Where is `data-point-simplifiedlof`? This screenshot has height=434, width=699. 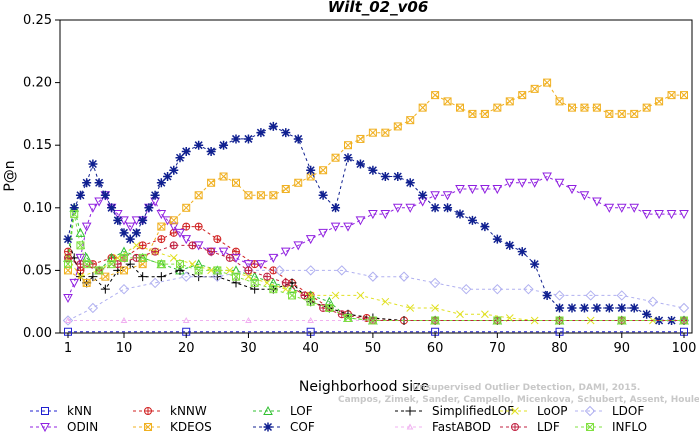 data-point-simplifiedlof is located at coordinates (130, 264).